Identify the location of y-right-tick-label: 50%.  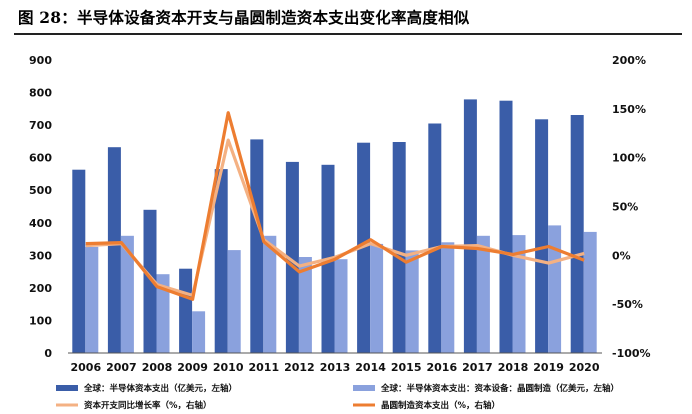
(625, 207).